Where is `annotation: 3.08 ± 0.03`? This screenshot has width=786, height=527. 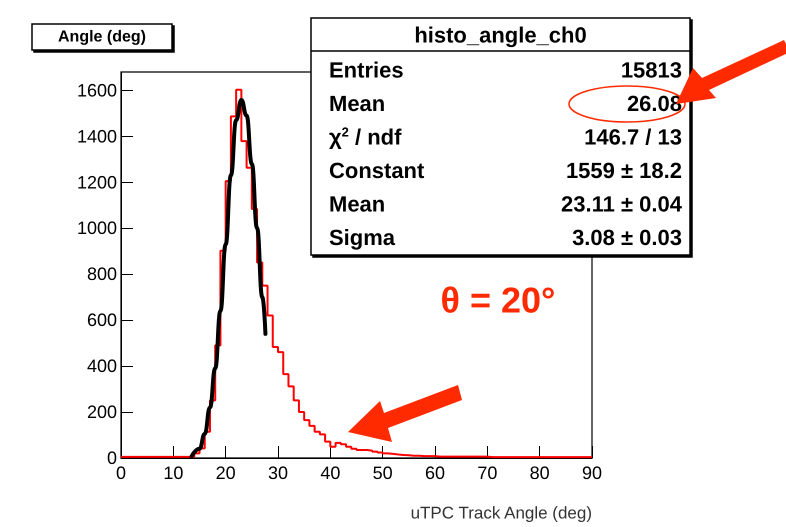 annotation: 3.08 ± 0.03 is located at coordinates (627, 237).